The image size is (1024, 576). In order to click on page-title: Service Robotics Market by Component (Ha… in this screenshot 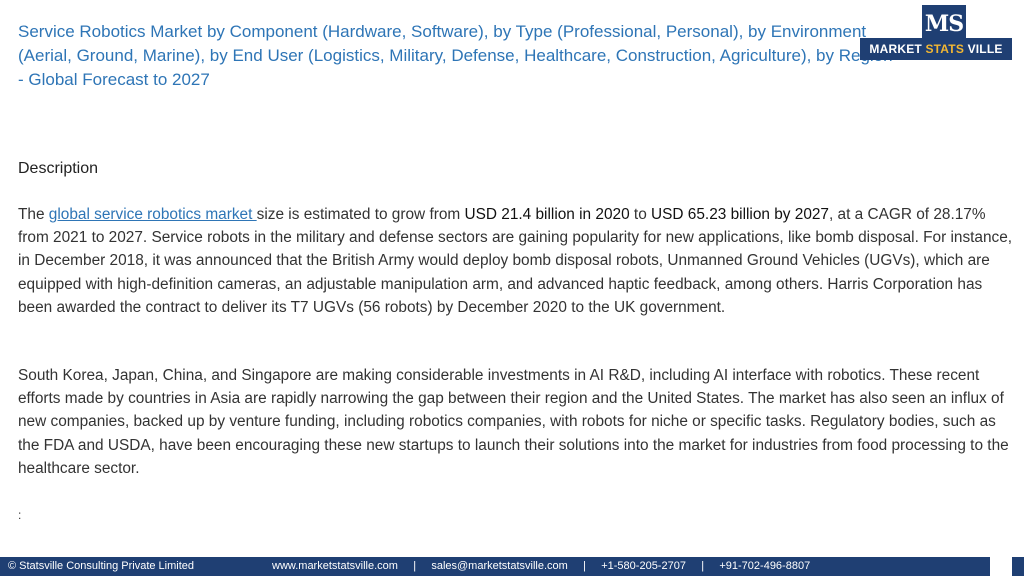, I will do `click(455, 55)`.